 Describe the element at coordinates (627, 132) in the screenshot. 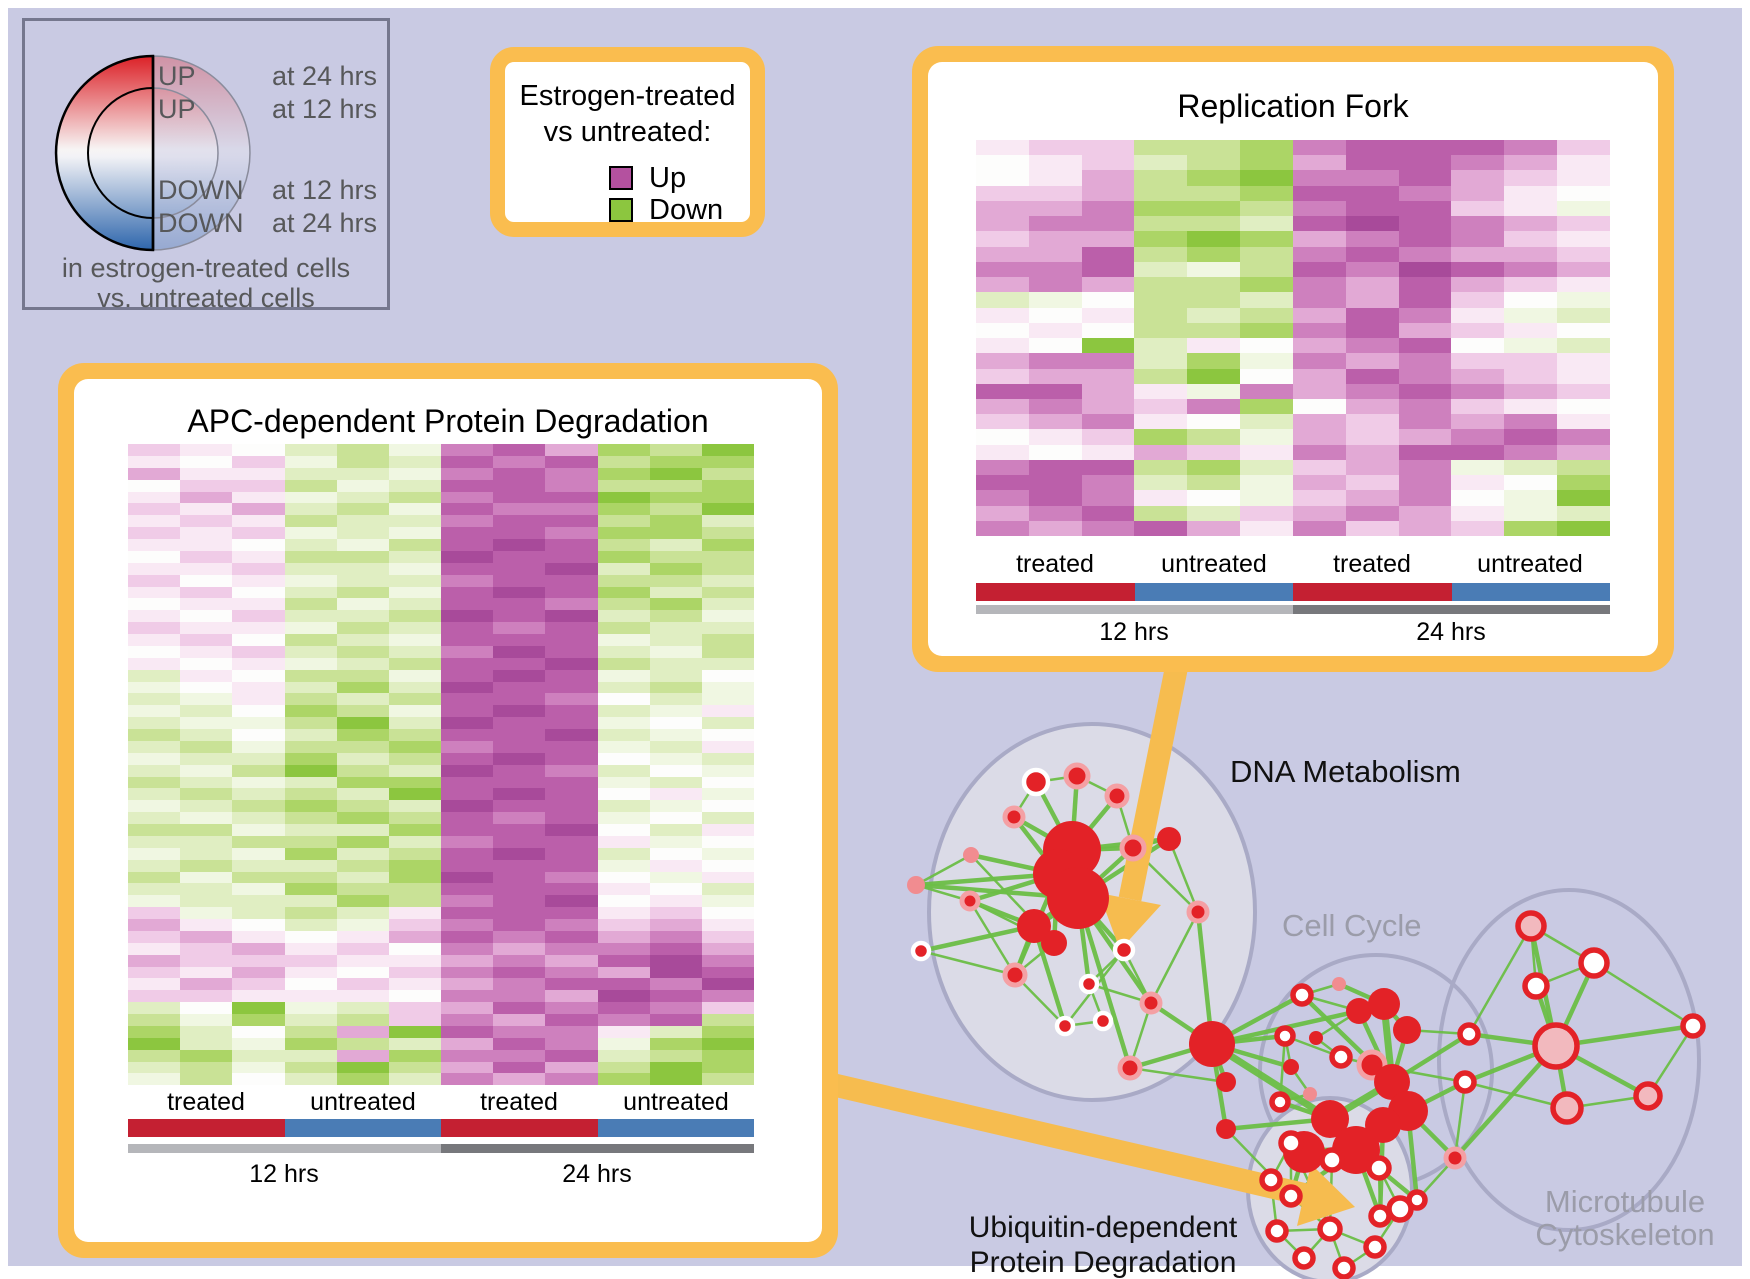

I see `updown-legend-title-line2: vs untreated:` at that location.